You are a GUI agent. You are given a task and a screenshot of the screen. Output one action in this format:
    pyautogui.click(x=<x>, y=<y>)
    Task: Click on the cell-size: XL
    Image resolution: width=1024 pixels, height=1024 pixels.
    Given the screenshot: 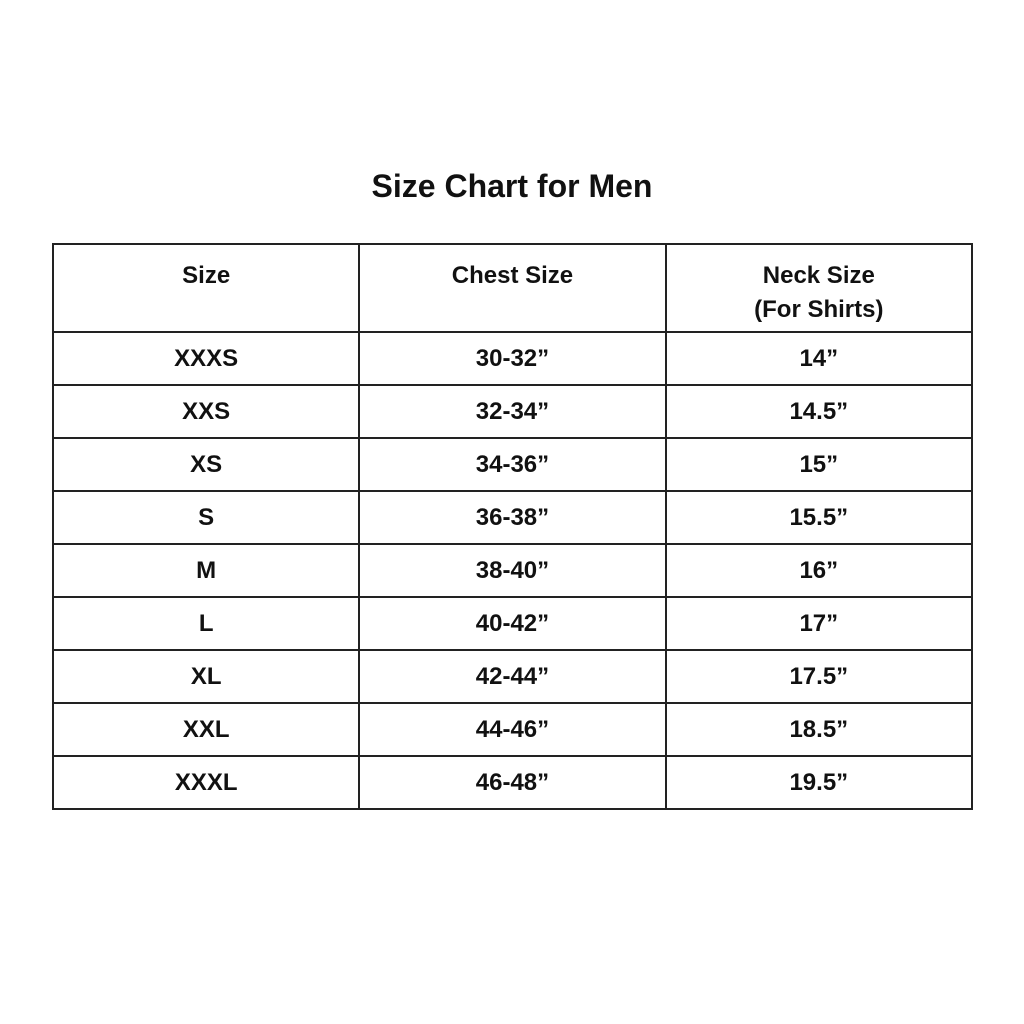 What is the action you would take?
    pyautogui.click(x=206, y=676)
    